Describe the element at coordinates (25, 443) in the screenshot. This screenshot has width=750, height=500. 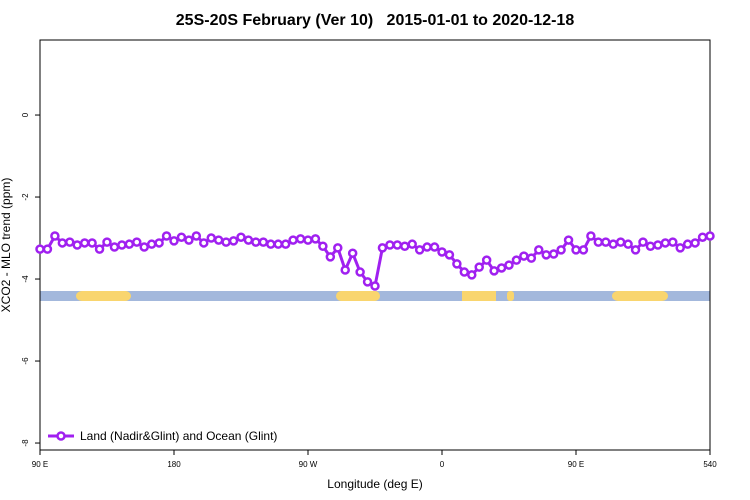
I see `y-tick-label: -8` at that location.